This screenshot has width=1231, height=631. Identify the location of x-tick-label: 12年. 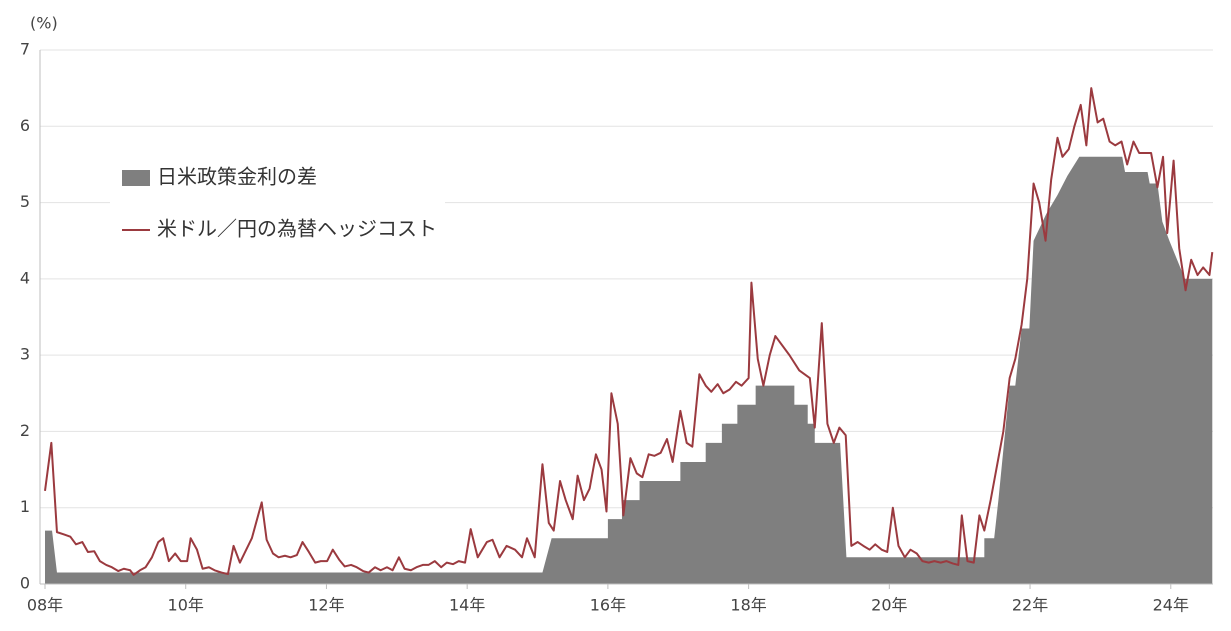
(326, 605).